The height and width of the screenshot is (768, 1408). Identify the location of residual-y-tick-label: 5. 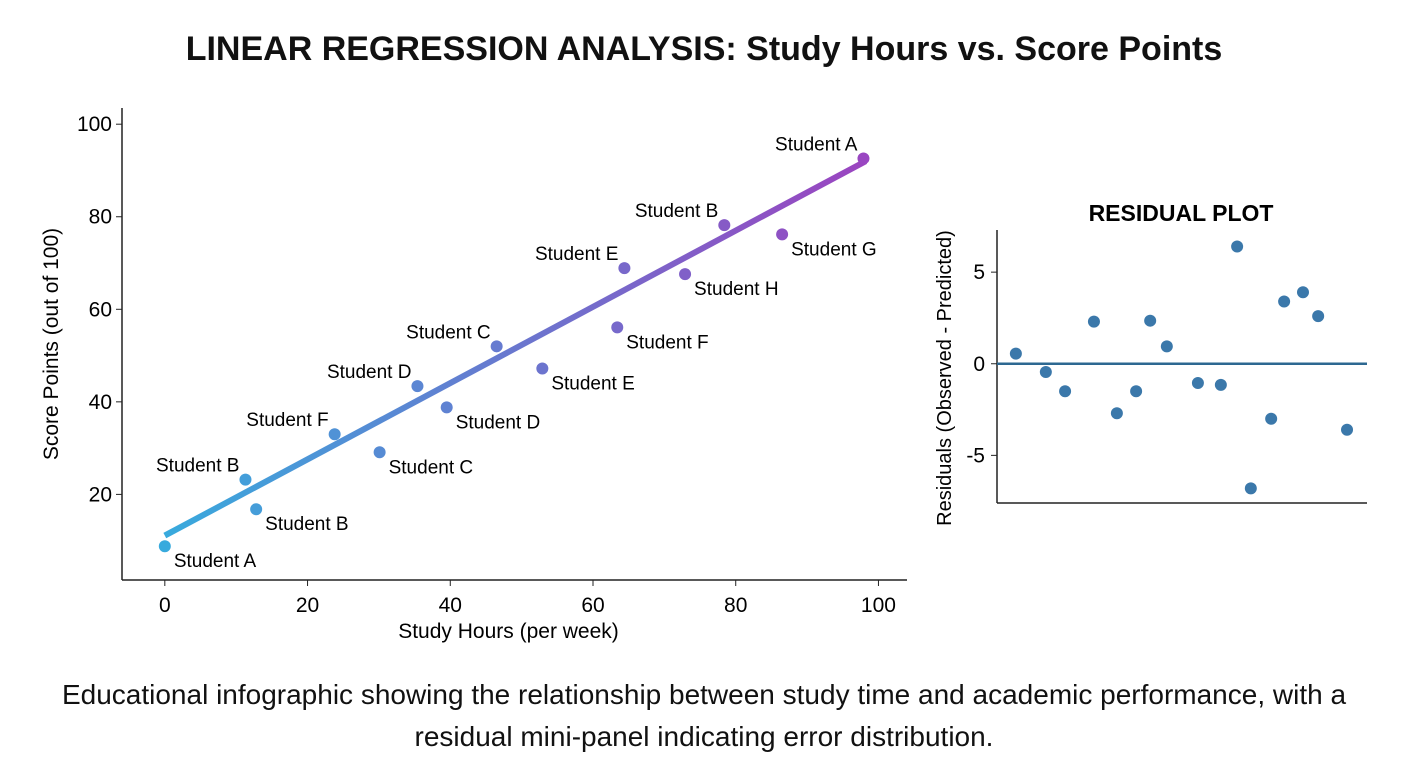
(979, 272).